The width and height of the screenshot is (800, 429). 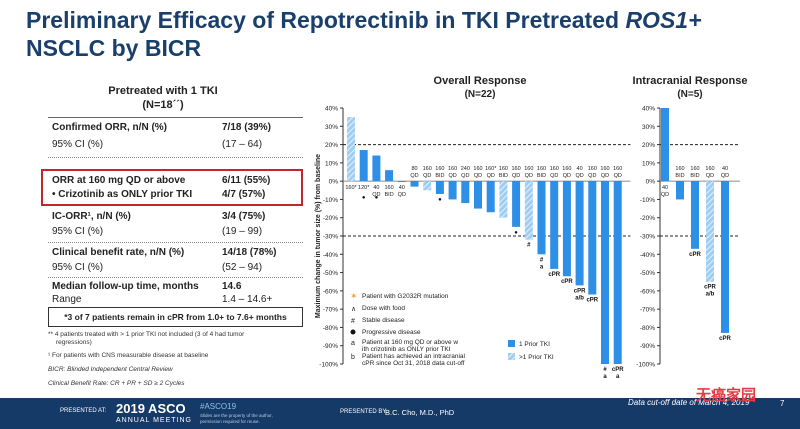 I want to click on overall-y-tick-label: -10%, so click(x=330, y=200).